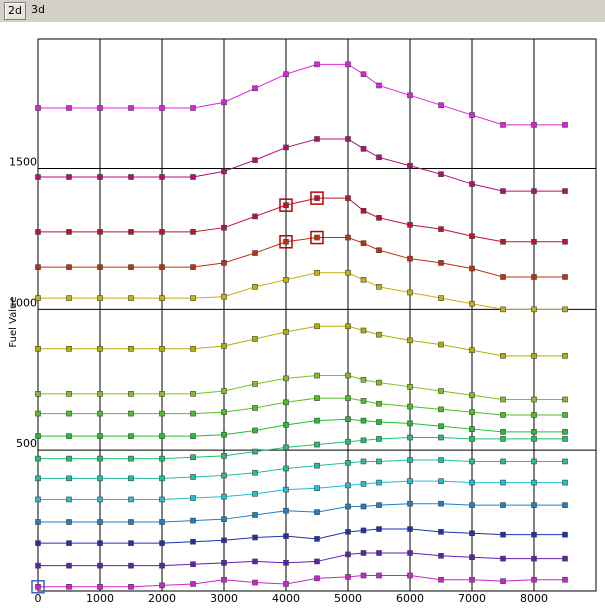 The image size is (605, 608). What do you see at coordinates (38, 587) in the screenshot?
I see `cursor-box` at bounding box center [38, 587].